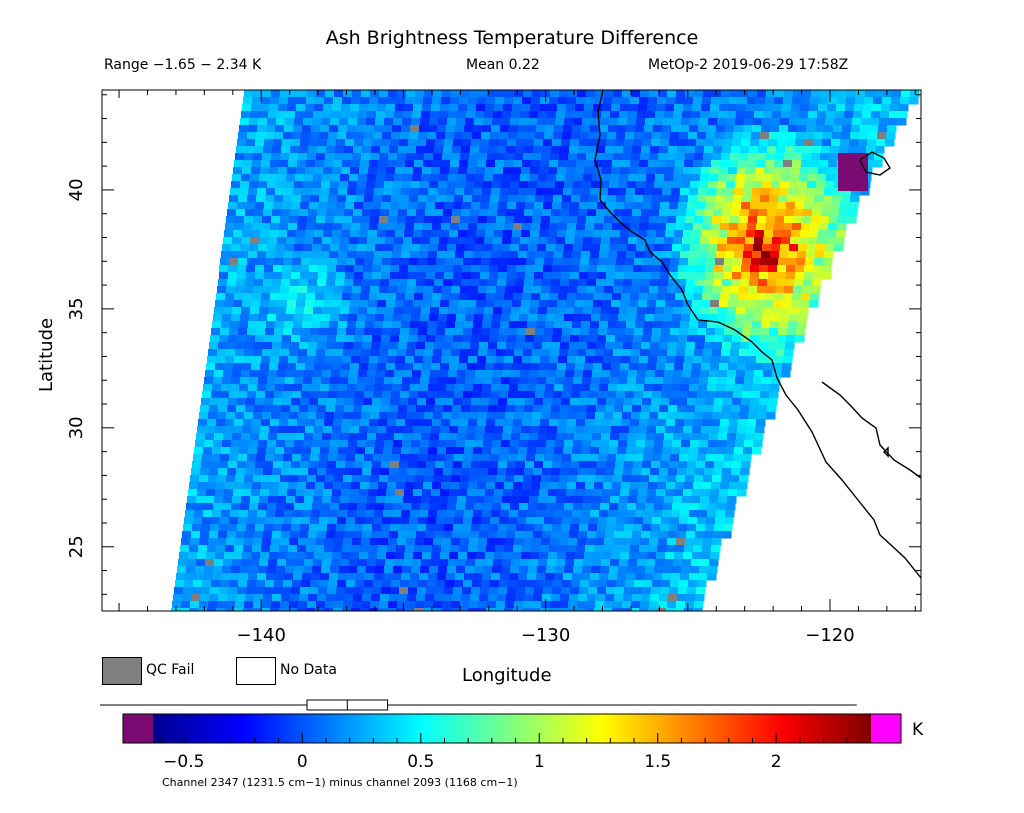  I want to click on chart-title: Ash Brightness Temperature Difference, so click(512, 38).